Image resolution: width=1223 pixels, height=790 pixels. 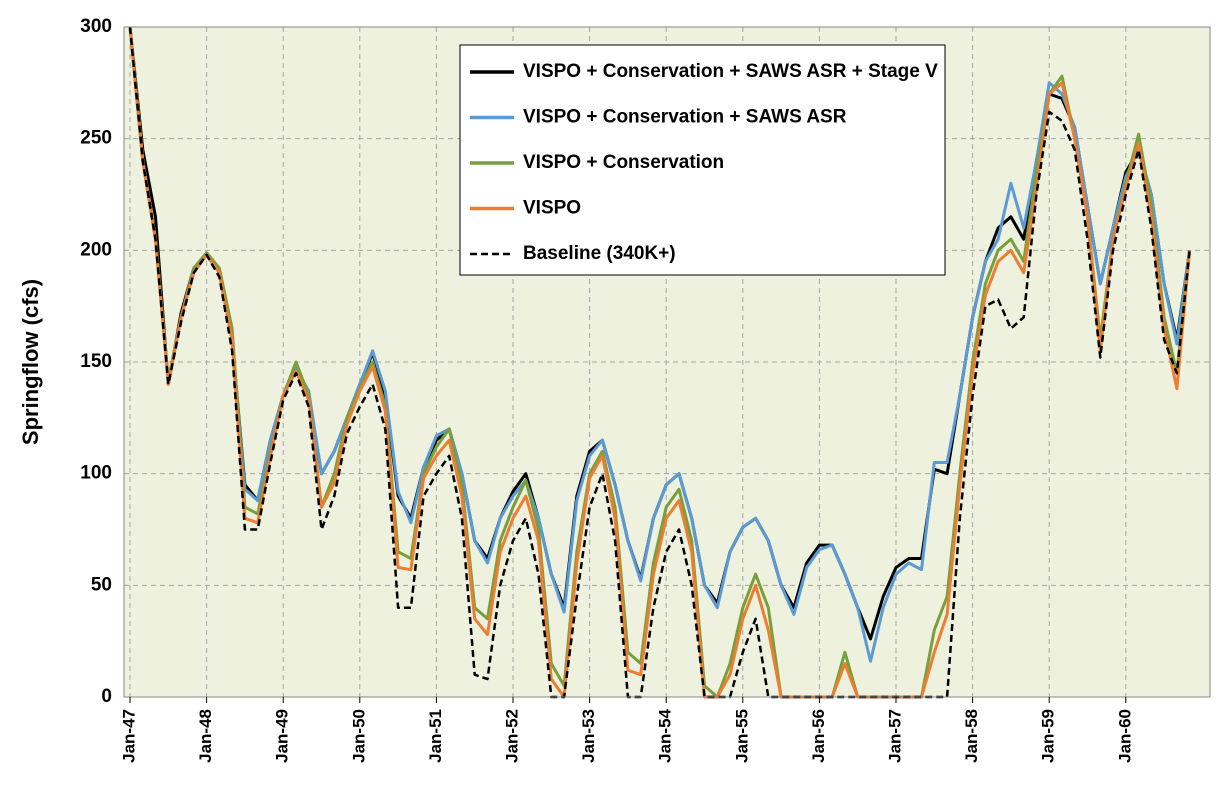 I want to click on legend-label: Baseline (340K+), so click(x=599, y=253).